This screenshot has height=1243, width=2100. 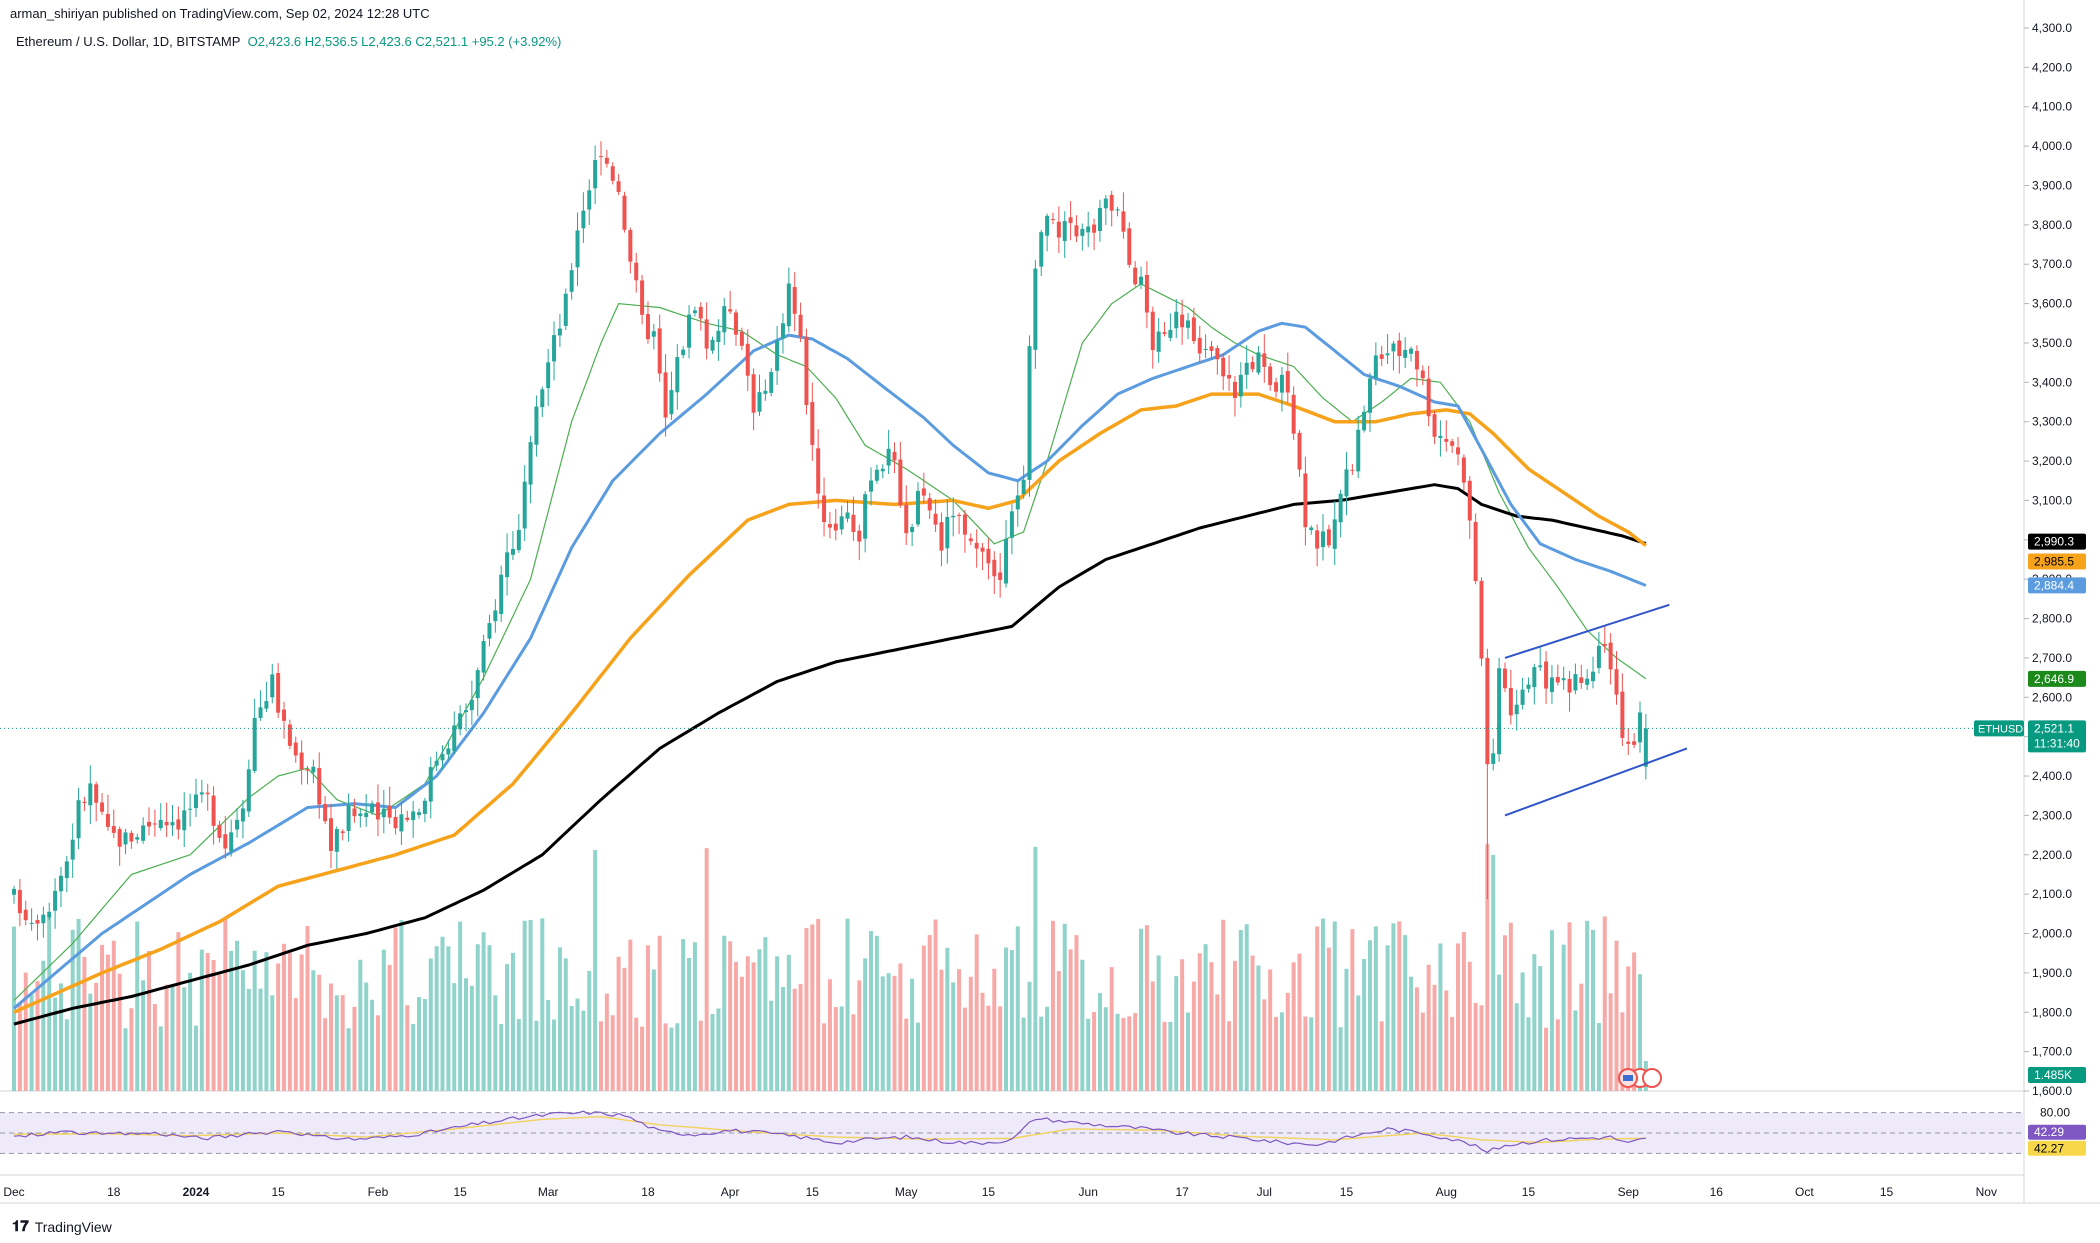 What do you see at coordinates (2052, 28) in the screenshot?
I see `price-tick-label: 4,300.0` at bounding box center [2052, 28].